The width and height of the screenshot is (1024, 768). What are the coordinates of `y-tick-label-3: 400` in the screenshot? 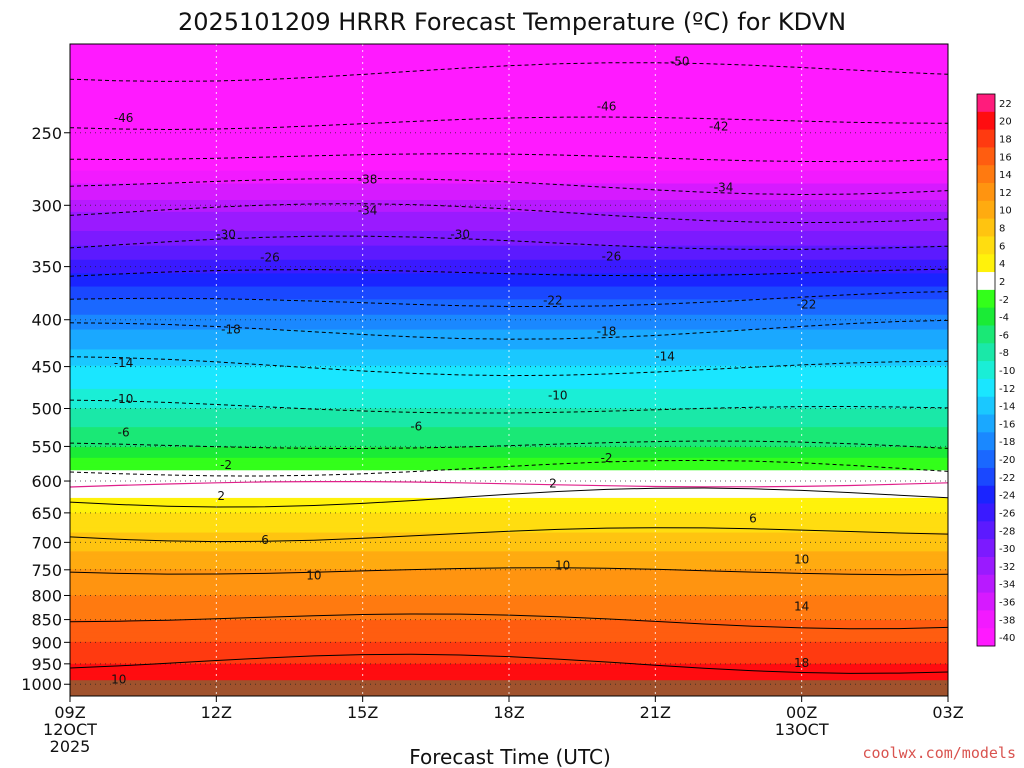 It's located at (46, 320).